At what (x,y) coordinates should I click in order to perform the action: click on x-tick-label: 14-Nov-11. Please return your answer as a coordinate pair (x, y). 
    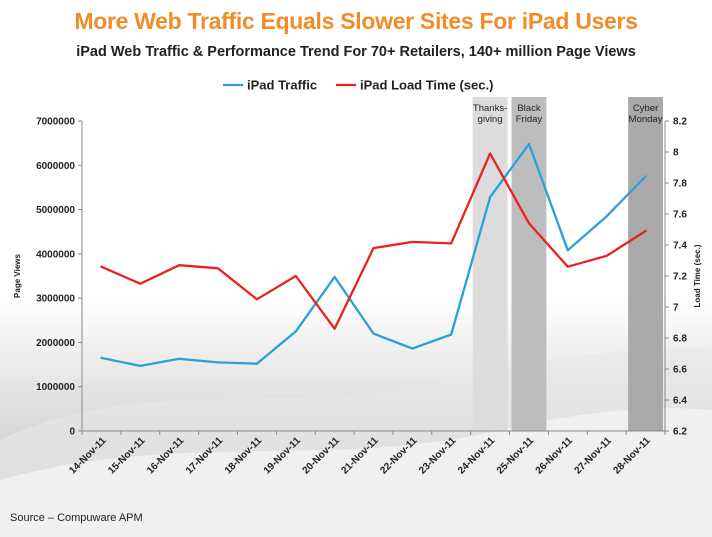
    Looking at the image, I should click on (87, 455).